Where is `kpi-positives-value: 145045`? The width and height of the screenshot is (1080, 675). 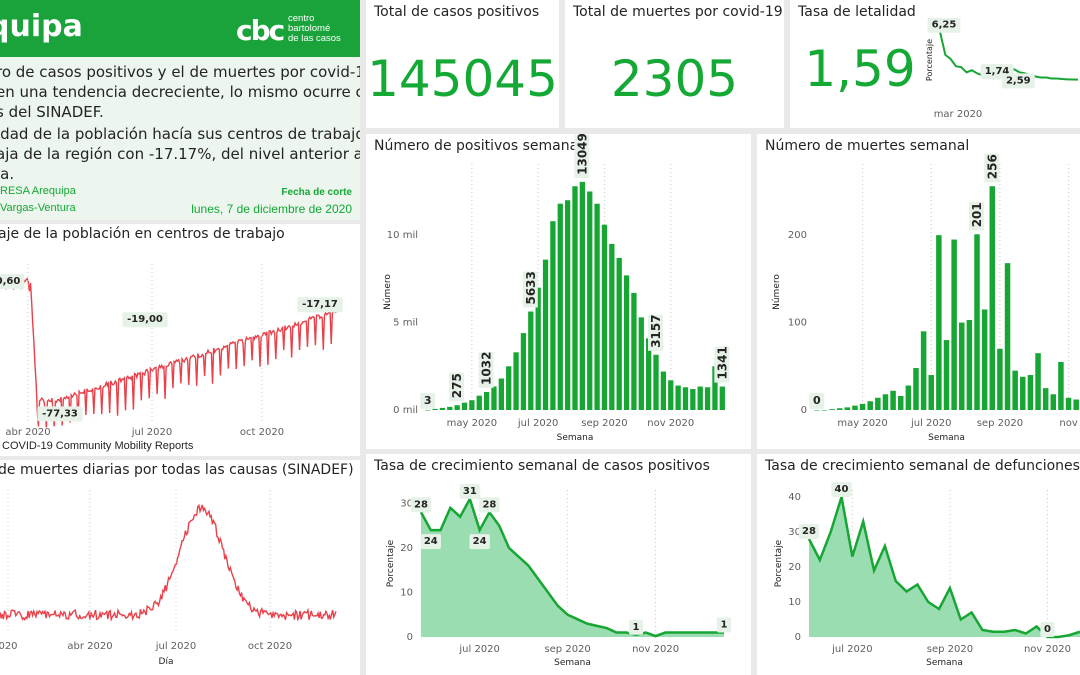
kpi-positives-value: 145045 is located at coordinates (462, 79).